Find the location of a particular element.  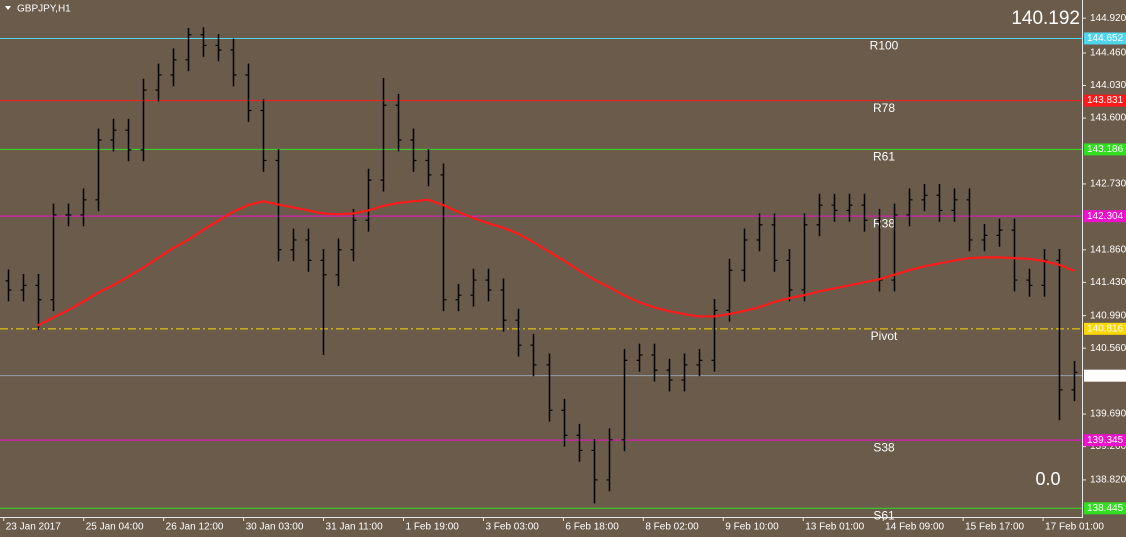

level-price-label: 138.445 is located at coordinates (1105, 508).